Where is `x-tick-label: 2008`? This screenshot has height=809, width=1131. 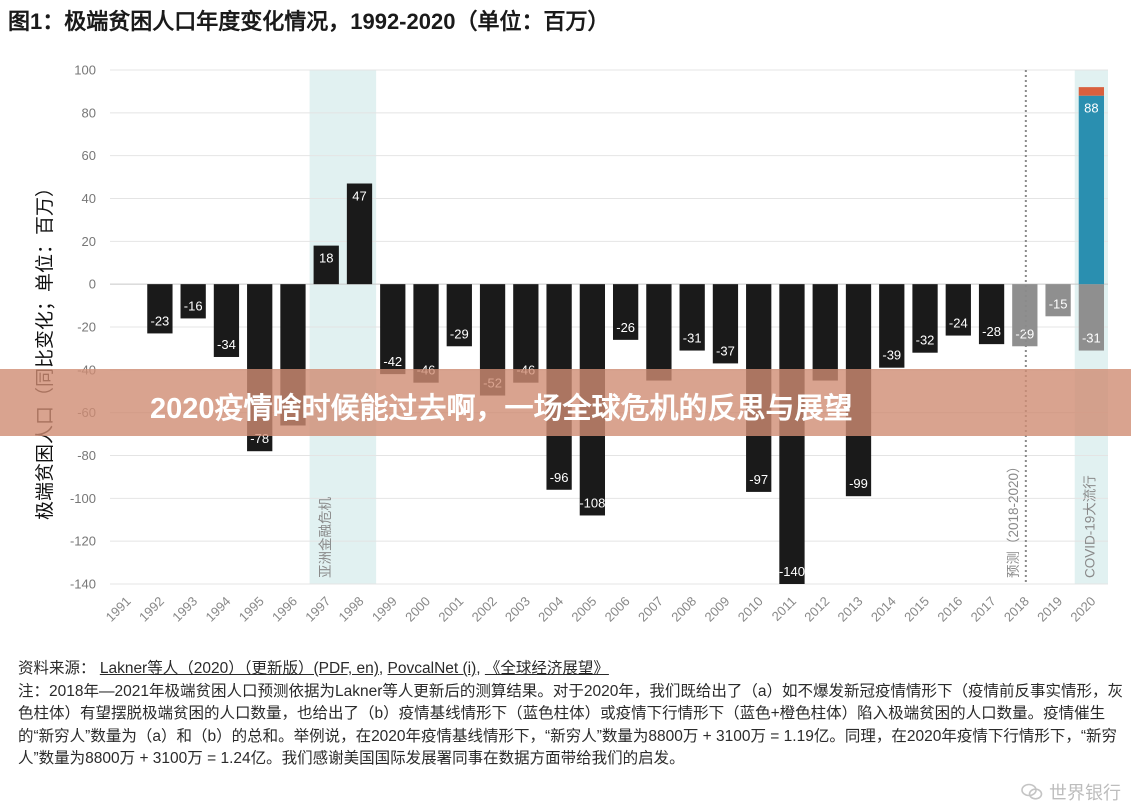
x-tick-label: 2008 is located at coordinates (683, 609).